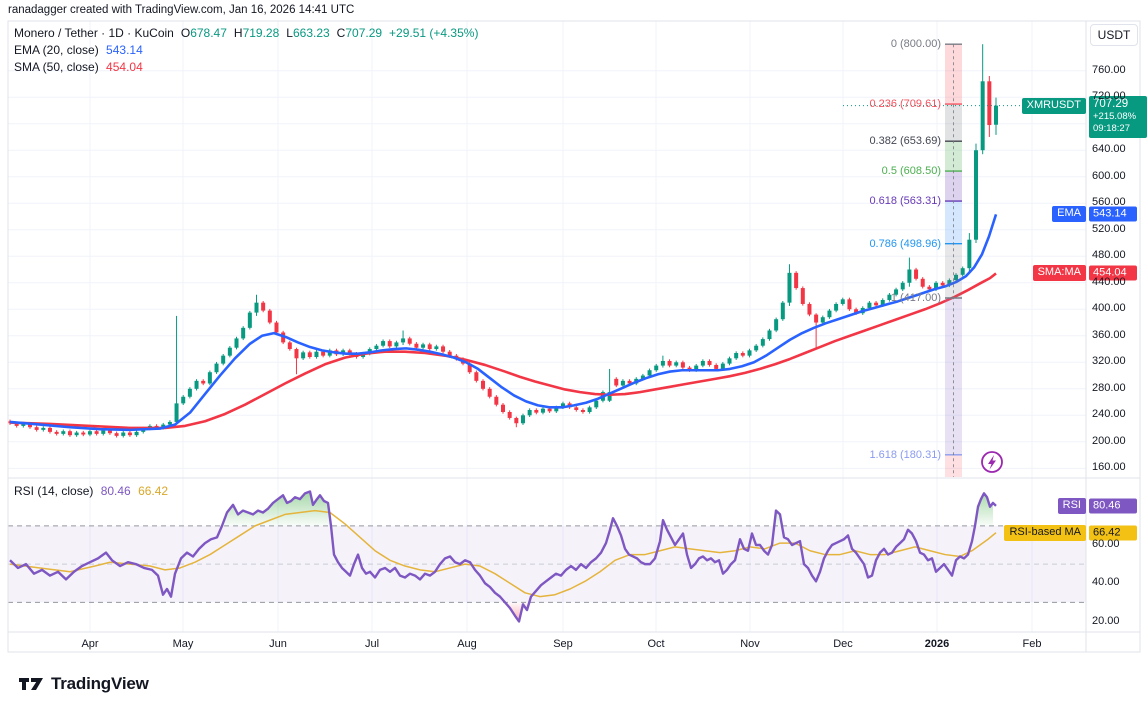 The width and height of the screenshot is (1147, 706). I want to click on time-axis-label-2026: 2026, so click(937, 644).